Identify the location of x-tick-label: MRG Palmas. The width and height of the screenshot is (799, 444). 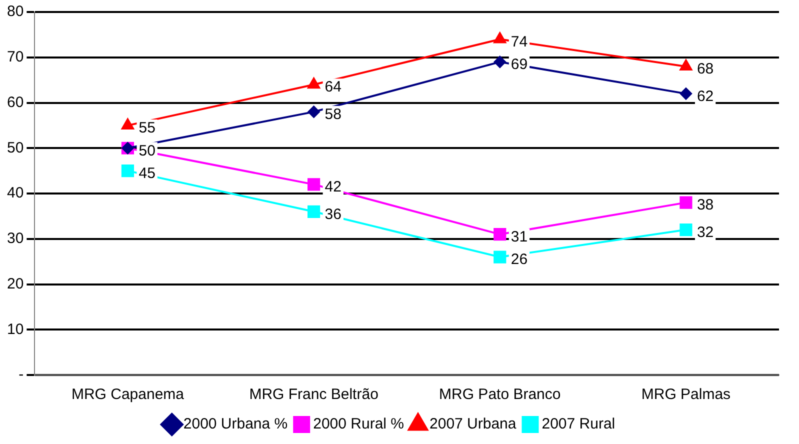
(686, 395).